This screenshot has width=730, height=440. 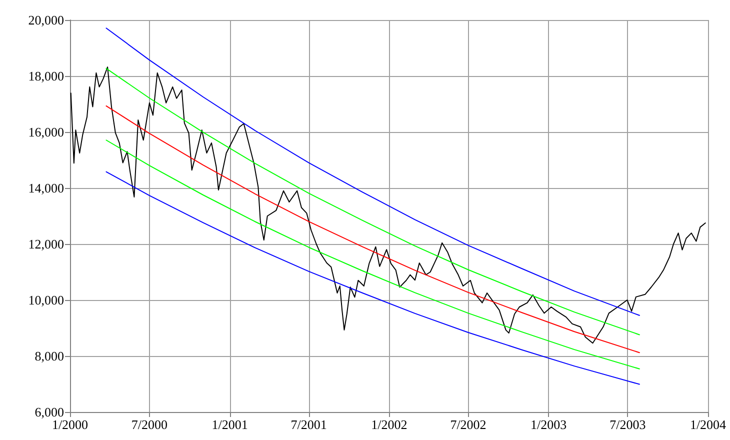 I want to click on x-tick-label: 1/2004, so click(x=708, y=424).